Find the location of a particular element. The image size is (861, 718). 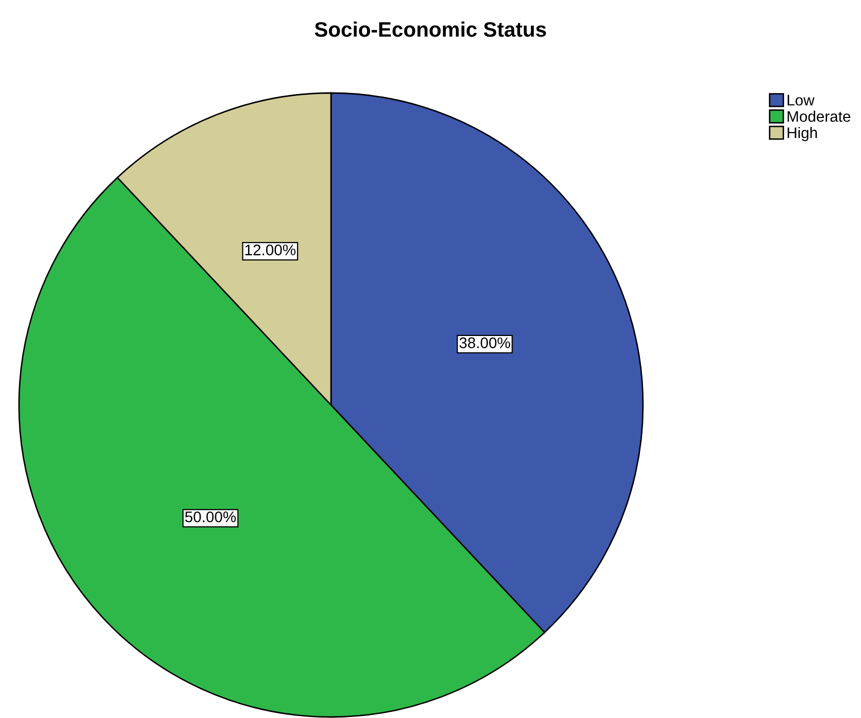

chart-title: Socio-Economic Status is located at coordinates (430, 29).